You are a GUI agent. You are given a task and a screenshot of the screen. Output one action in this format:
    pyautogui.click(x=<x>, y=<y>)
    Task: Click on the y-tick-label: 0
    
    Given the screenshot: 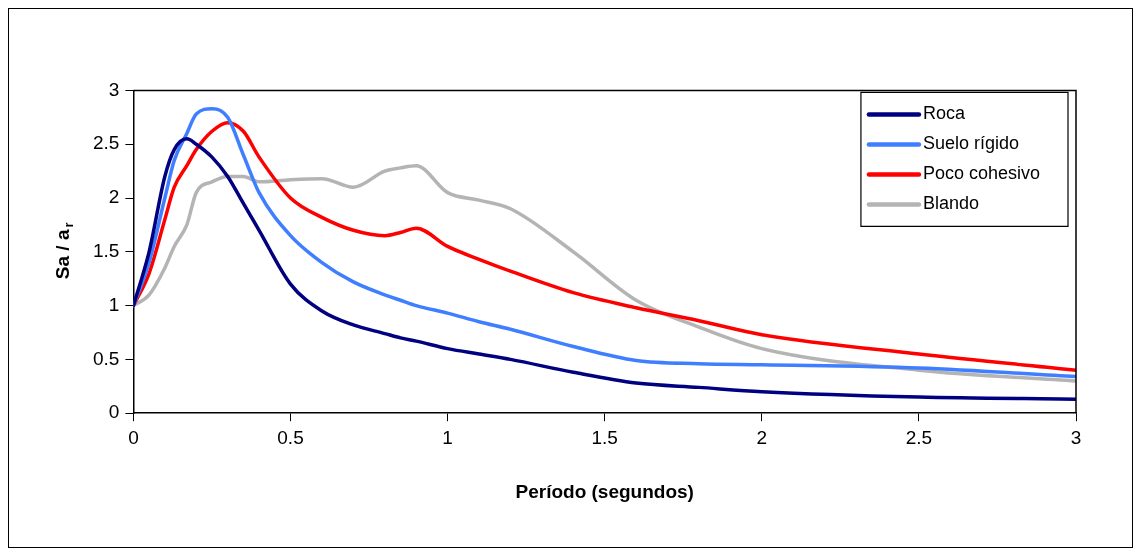 What is the action you would take?
    pyautogui.click(x=114, y=412)
    